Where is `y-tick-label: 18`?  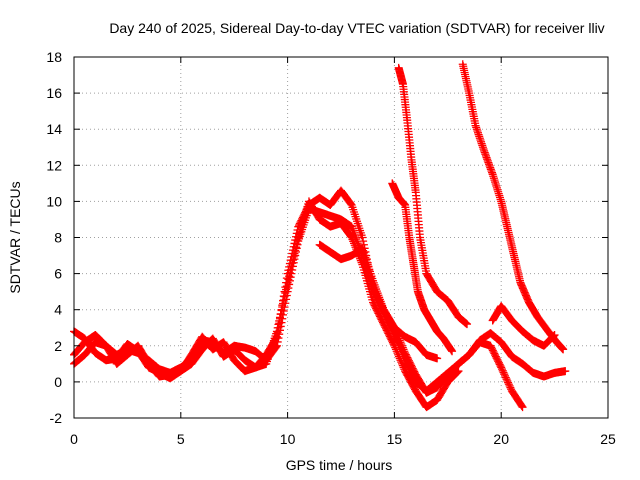
y-tick-label: 18 is located at coordinates (54, 57).